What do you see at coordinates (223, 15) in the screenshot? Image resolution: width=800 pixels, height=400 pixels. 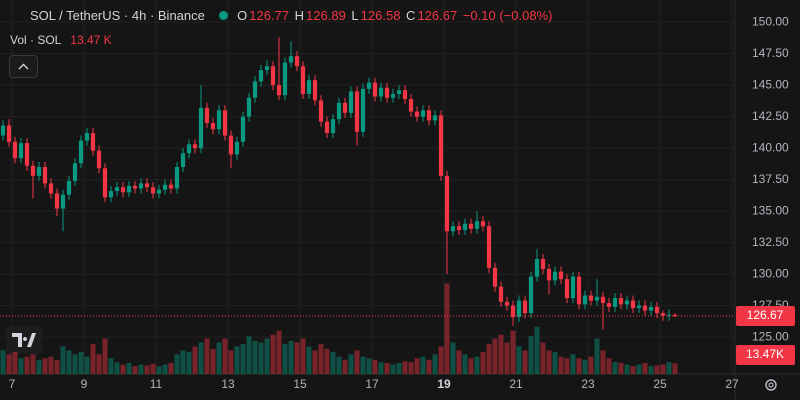 I see `status-dot` at bounding box center [223, 15].